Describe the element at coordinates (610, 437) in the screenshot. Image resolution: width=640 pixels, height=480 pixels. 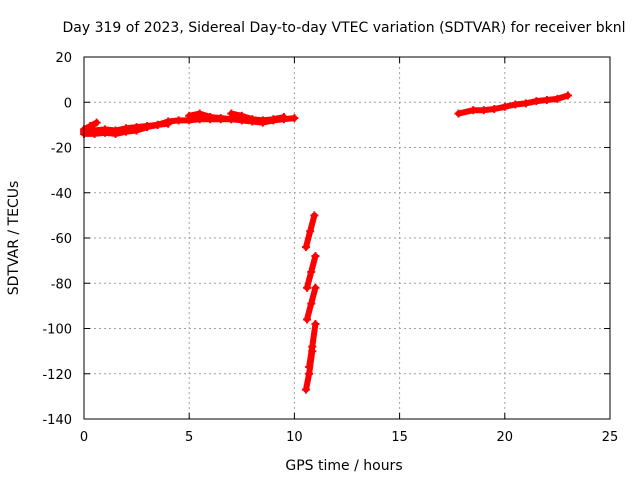
I see `x-tick-label: 25` at that location.